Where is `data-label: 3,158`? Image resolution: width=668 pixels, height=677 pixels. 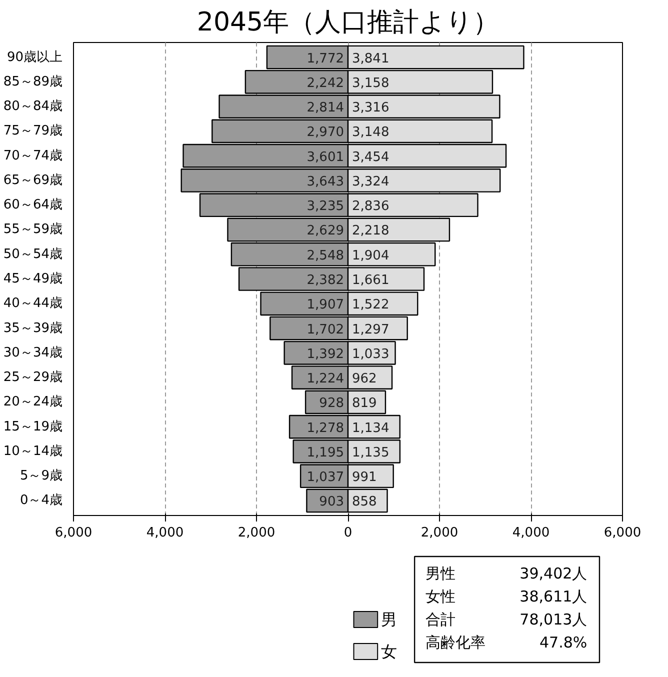
data-label: 3,158 is located at coordinates (371, 83).